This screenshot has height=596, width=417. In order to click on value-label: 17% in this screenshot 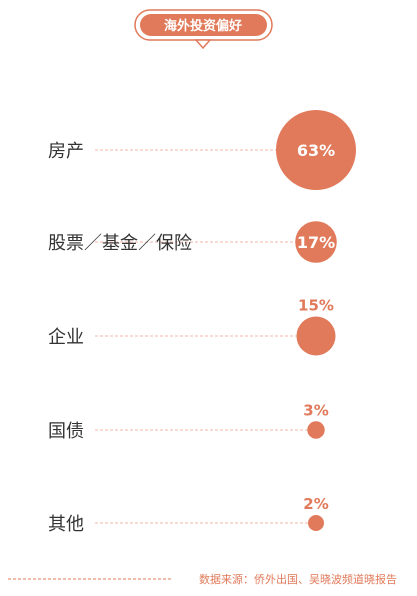, I will do `click(316, 242)`.